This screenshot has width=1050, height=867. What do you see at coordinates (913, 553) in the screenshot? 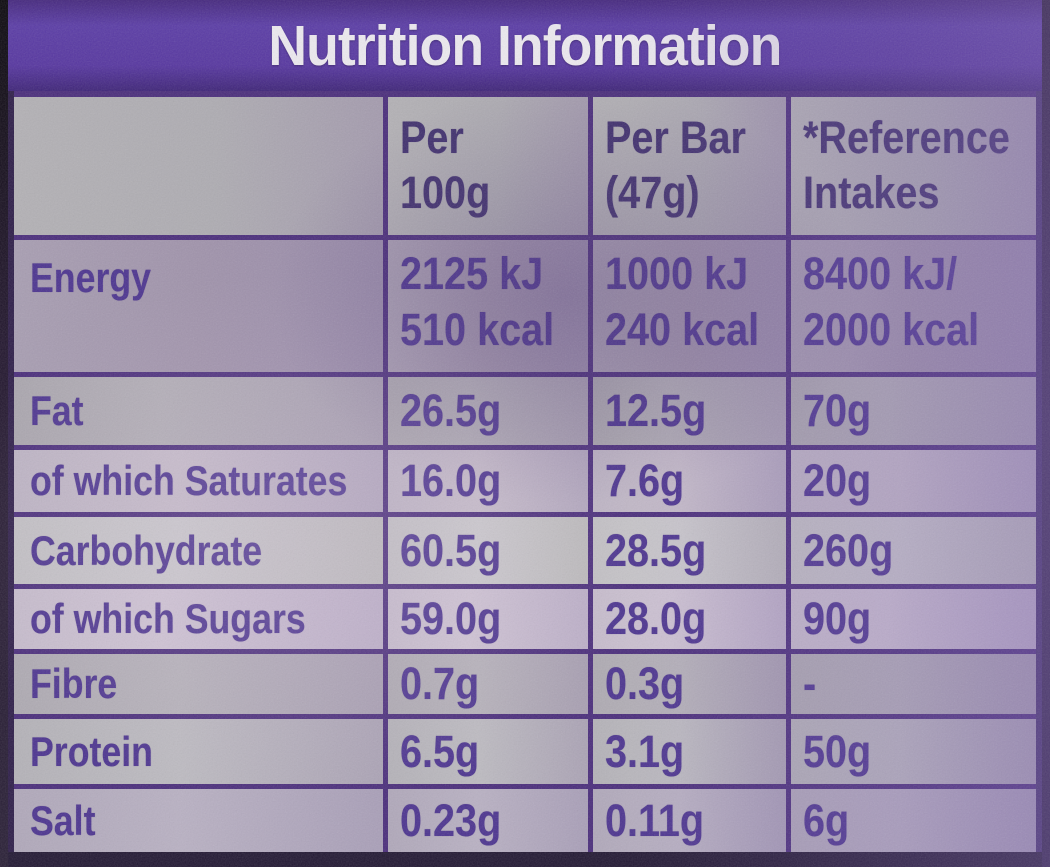
I see `carbohydrate-reference-intake: 260g` at bounding box center [913, 553].